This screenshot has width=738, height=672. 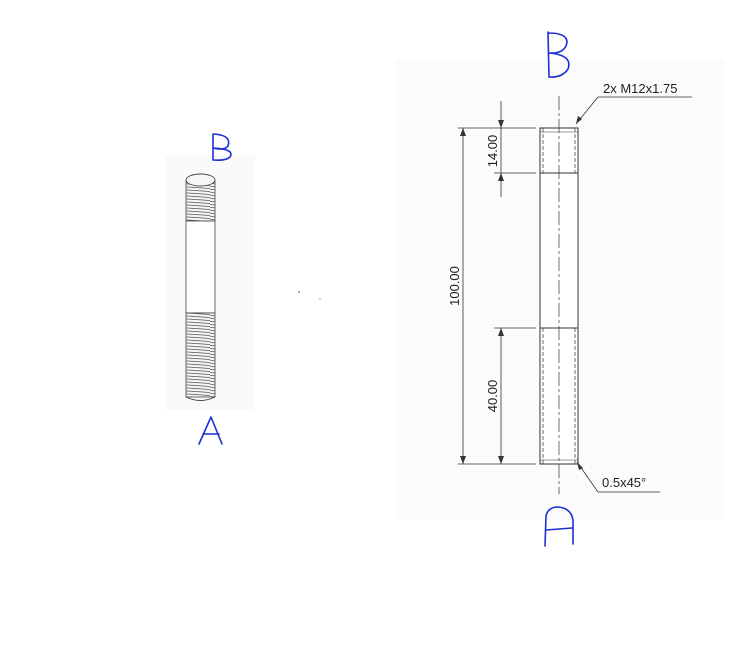 What do you see at coordinates (200, 267) in the screenshot?
I see `iso-plain-shank` at bounding box center [200, 267].